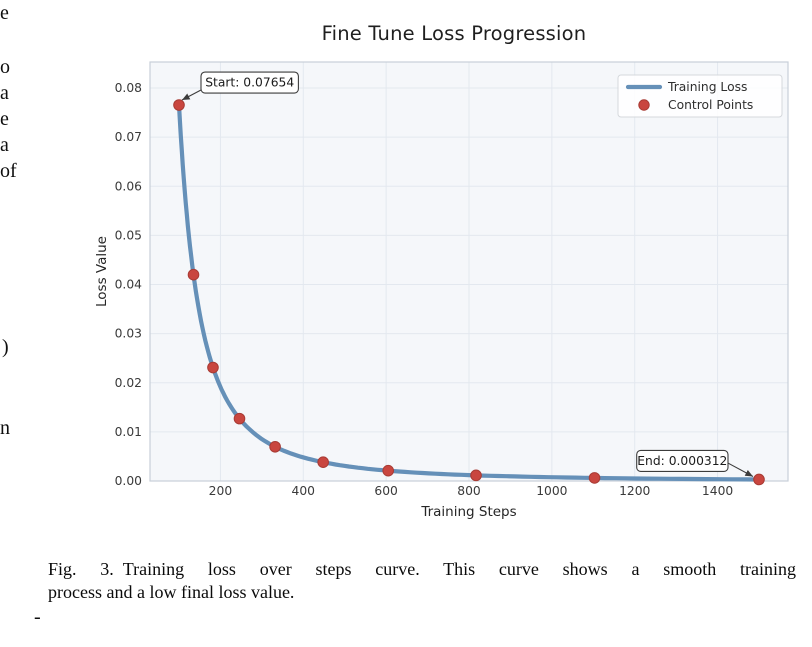  Describe the element at coordinates (385, 491) in the screenshot. I see `x-tick-label: 600` at that location.